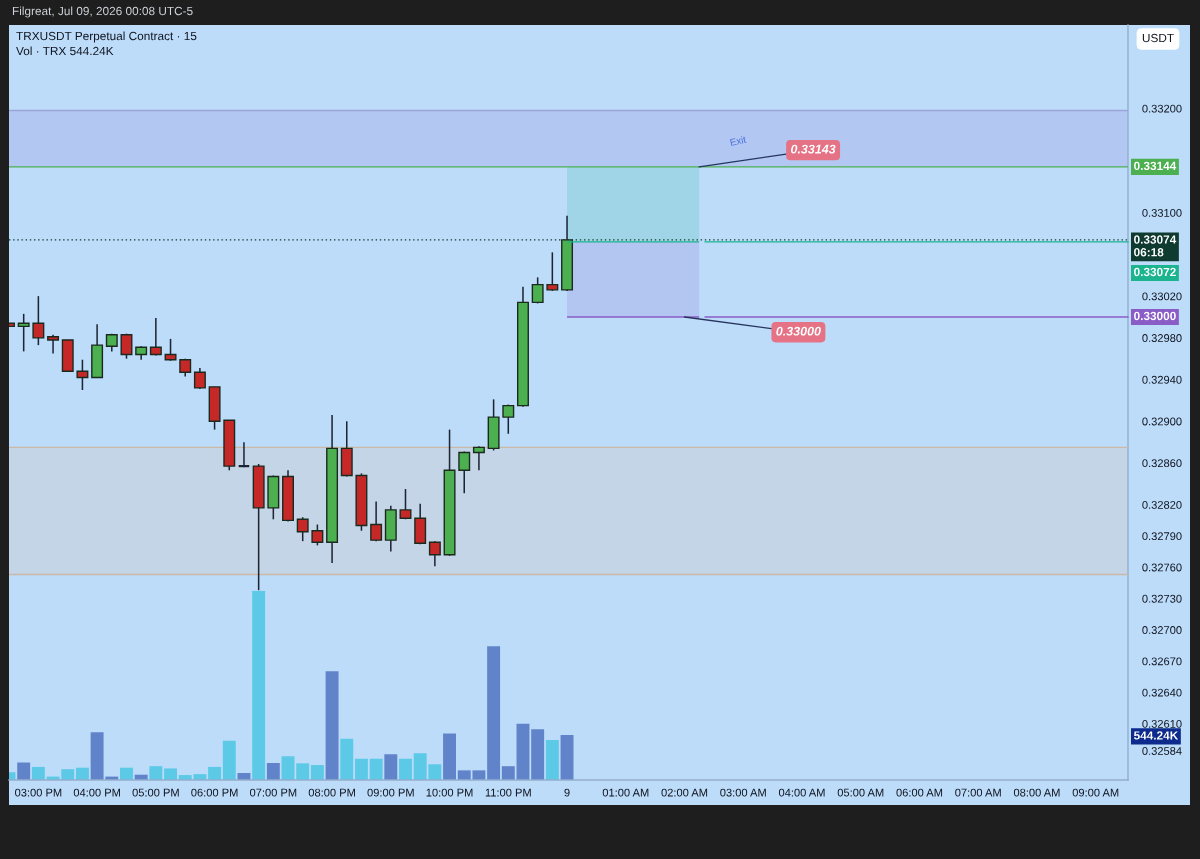  Describe the element at coordinates (1162, 463) in the screenshot. I see `y-tick-label: 0.32860` at that location.